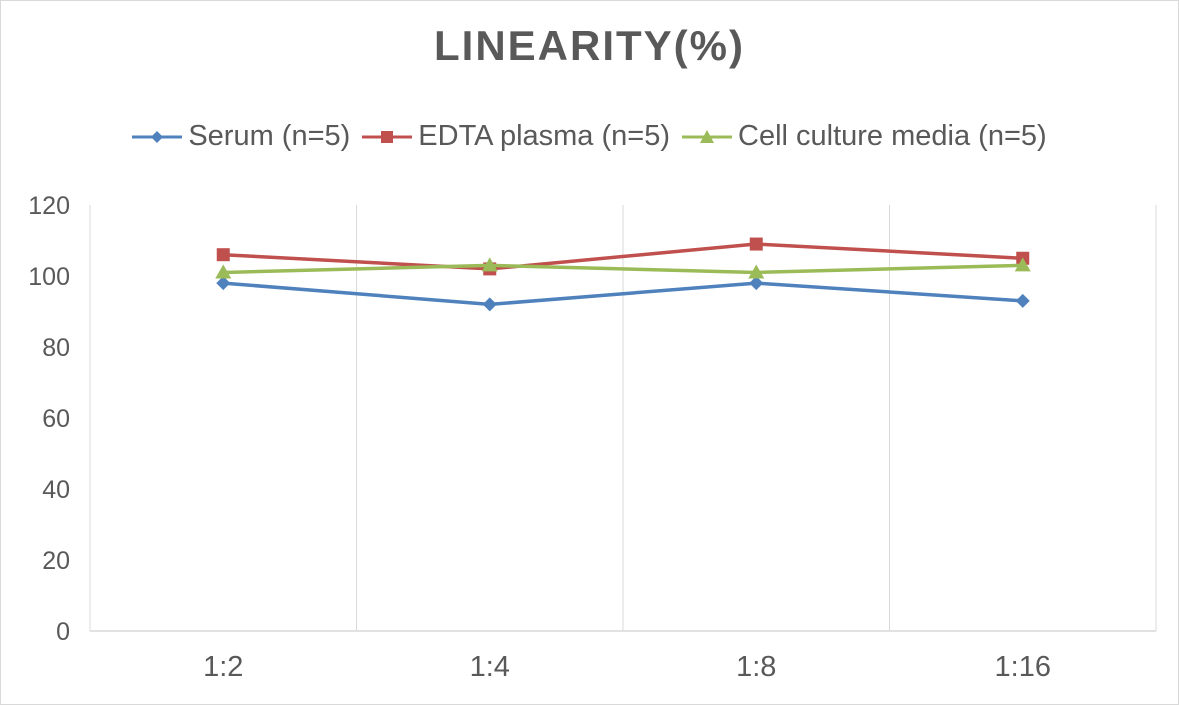  I want to click on legend-label-edta-plasma: EDTA plasma (n=5), so click(544, 136).